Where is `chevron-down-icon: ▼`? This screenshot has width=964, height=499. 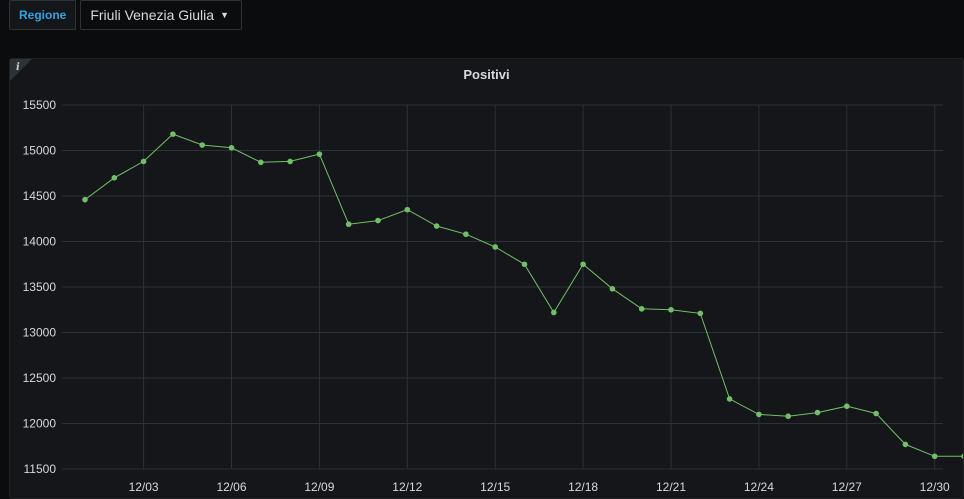 chevron-down-icon: ▼ is located at coordinates (224, 15).